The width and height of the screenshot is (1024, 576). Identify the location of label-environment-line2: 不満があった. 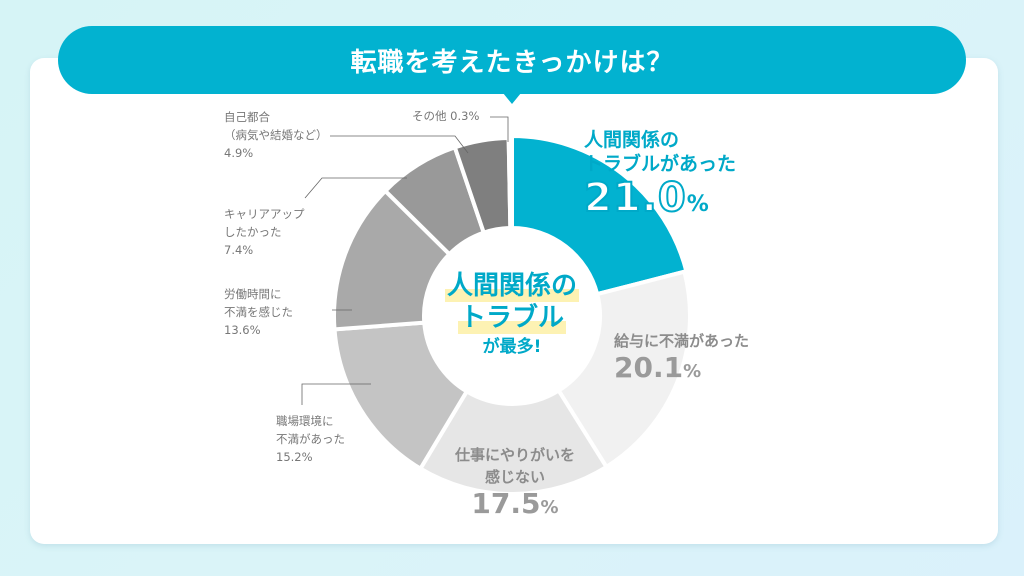
(310, 439).